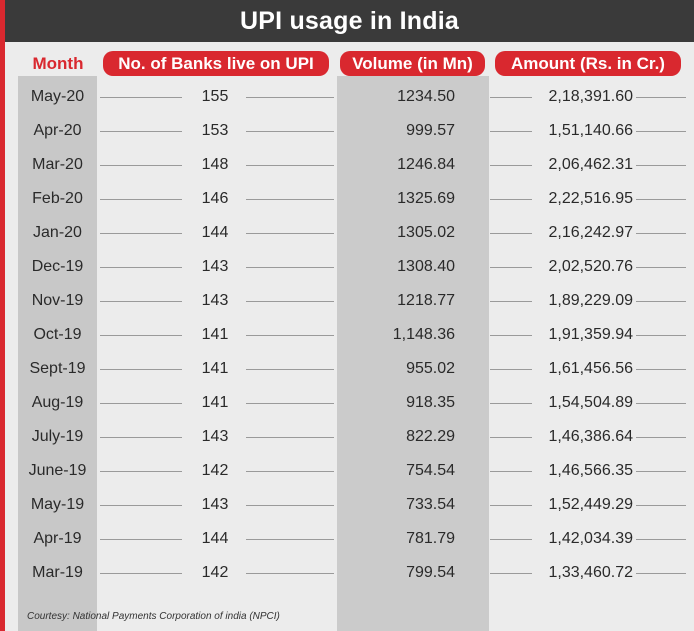 This screenshot has width=694, height=631. What do you see at coordinates (590, 368) in the screenshot?
I see `cell-amount: 1,61,456.56` at bounding box center [590, 368].